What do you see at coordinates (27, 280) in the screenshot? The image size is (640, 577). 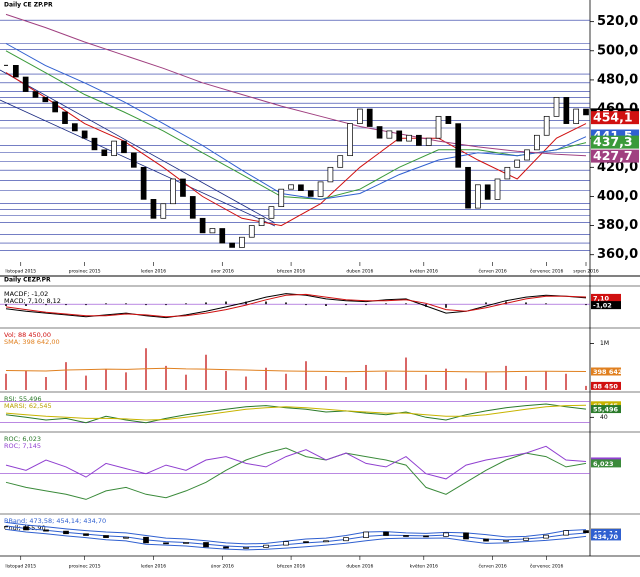 I see `pane-title: Daily CEZP.PR` at bounding box center [27, 280].